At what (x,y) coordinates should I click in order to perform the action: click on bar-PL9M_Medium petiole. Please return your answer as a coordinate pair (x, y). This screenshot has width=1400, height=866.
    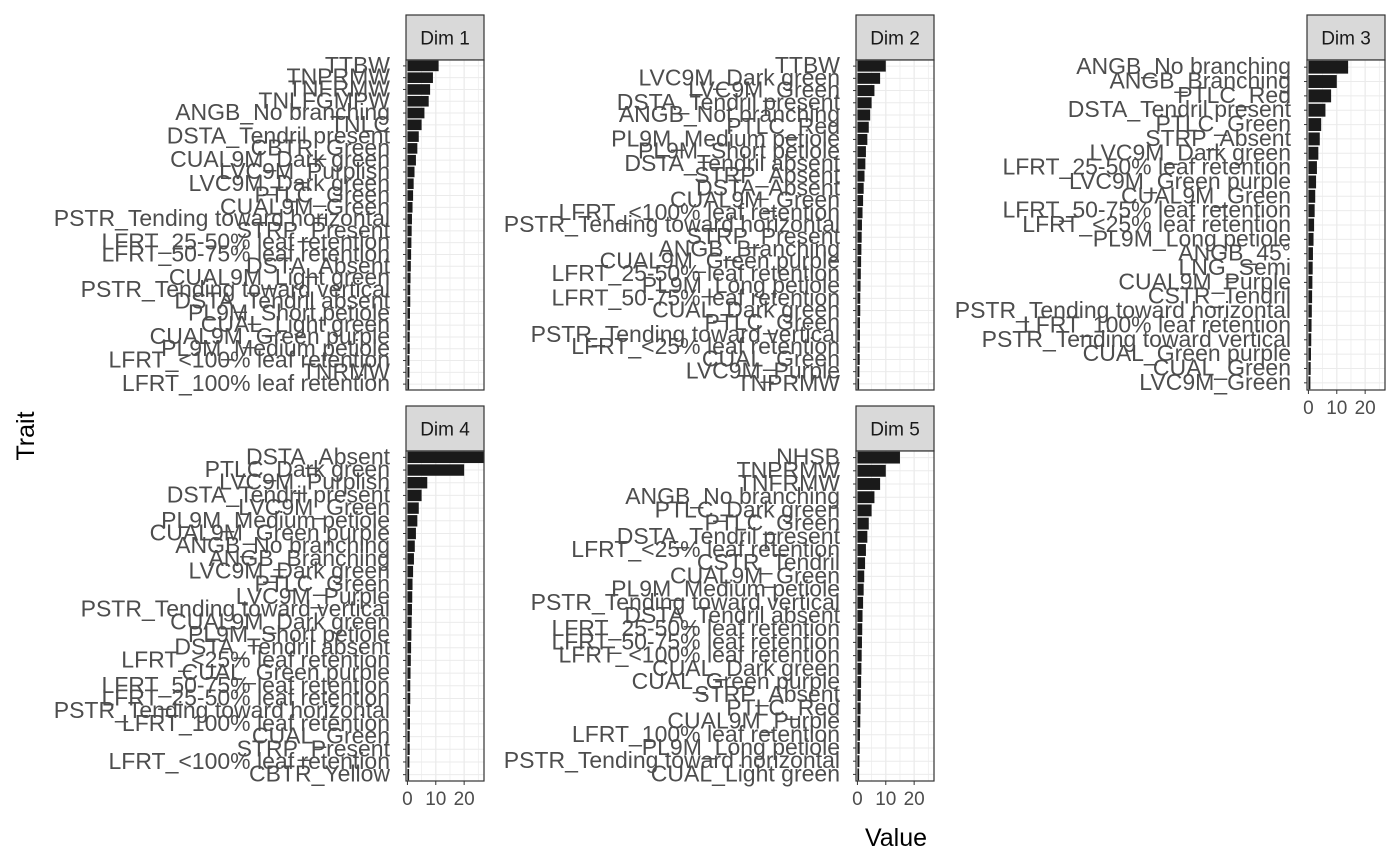
    Looking at the image, I should click on (862, 139).